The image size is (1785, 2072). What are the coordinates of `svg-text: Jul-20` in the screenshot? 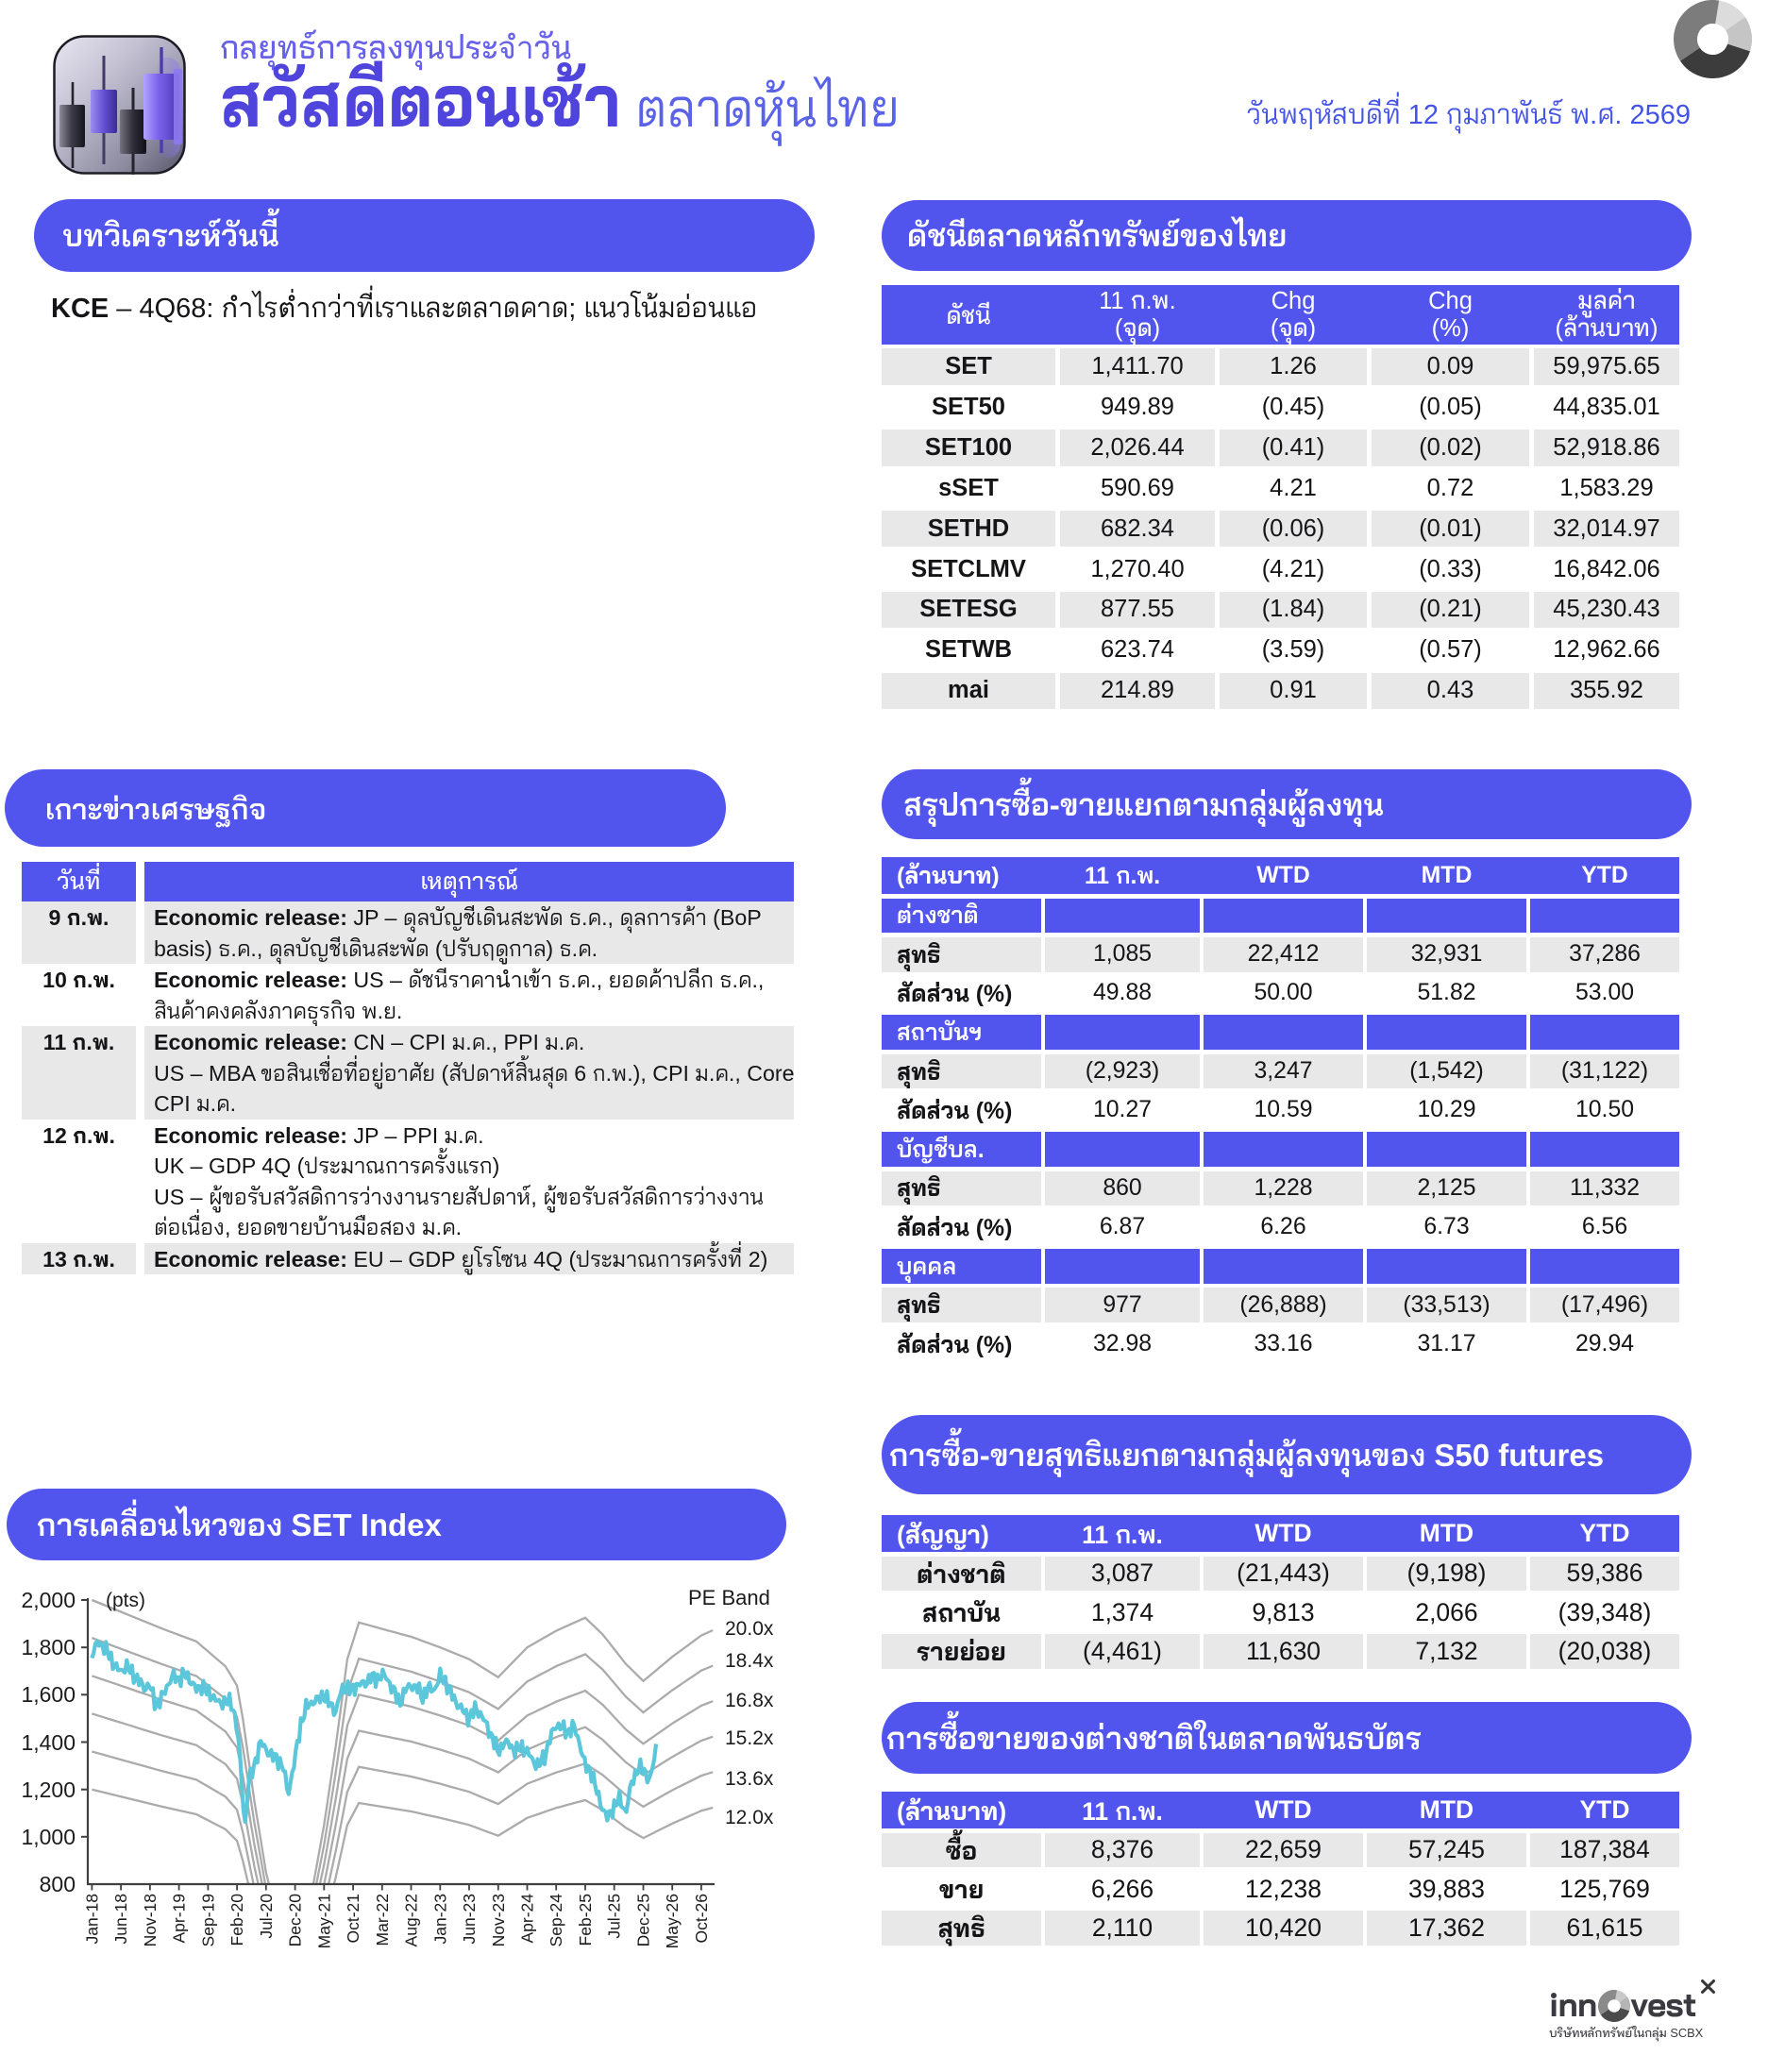 It's located at (266, 1916).